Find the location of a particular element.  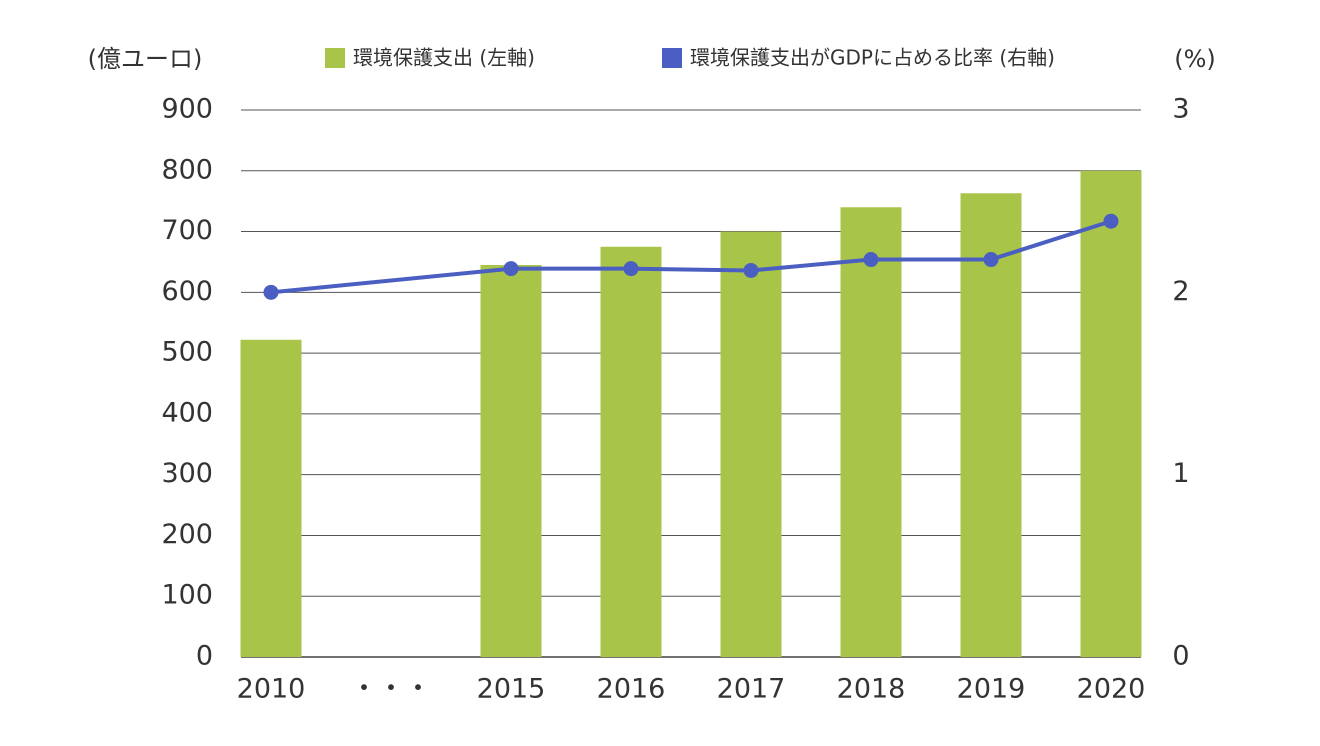

x-tick-label: 2018 is located at coordinates (871, 689).